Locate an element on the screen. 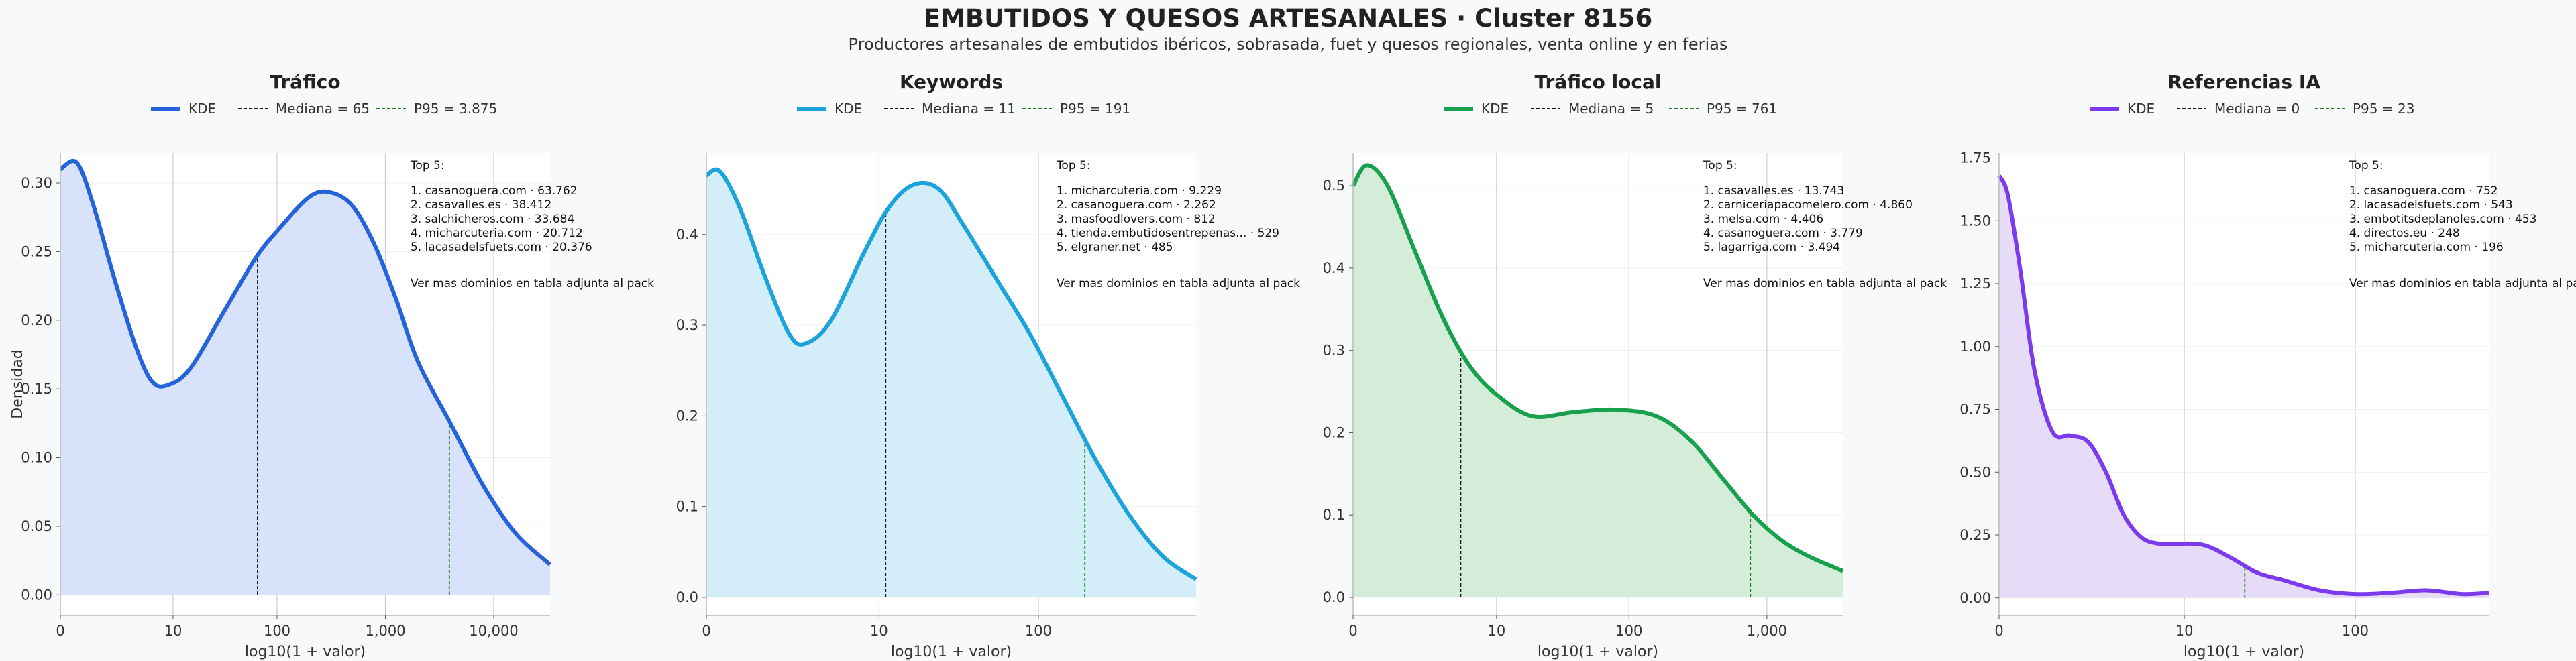 Image resolution: width=2576 pixels, height=661 pixels. y-tick-label: 1.00 is located at coordinates (1975, 347).